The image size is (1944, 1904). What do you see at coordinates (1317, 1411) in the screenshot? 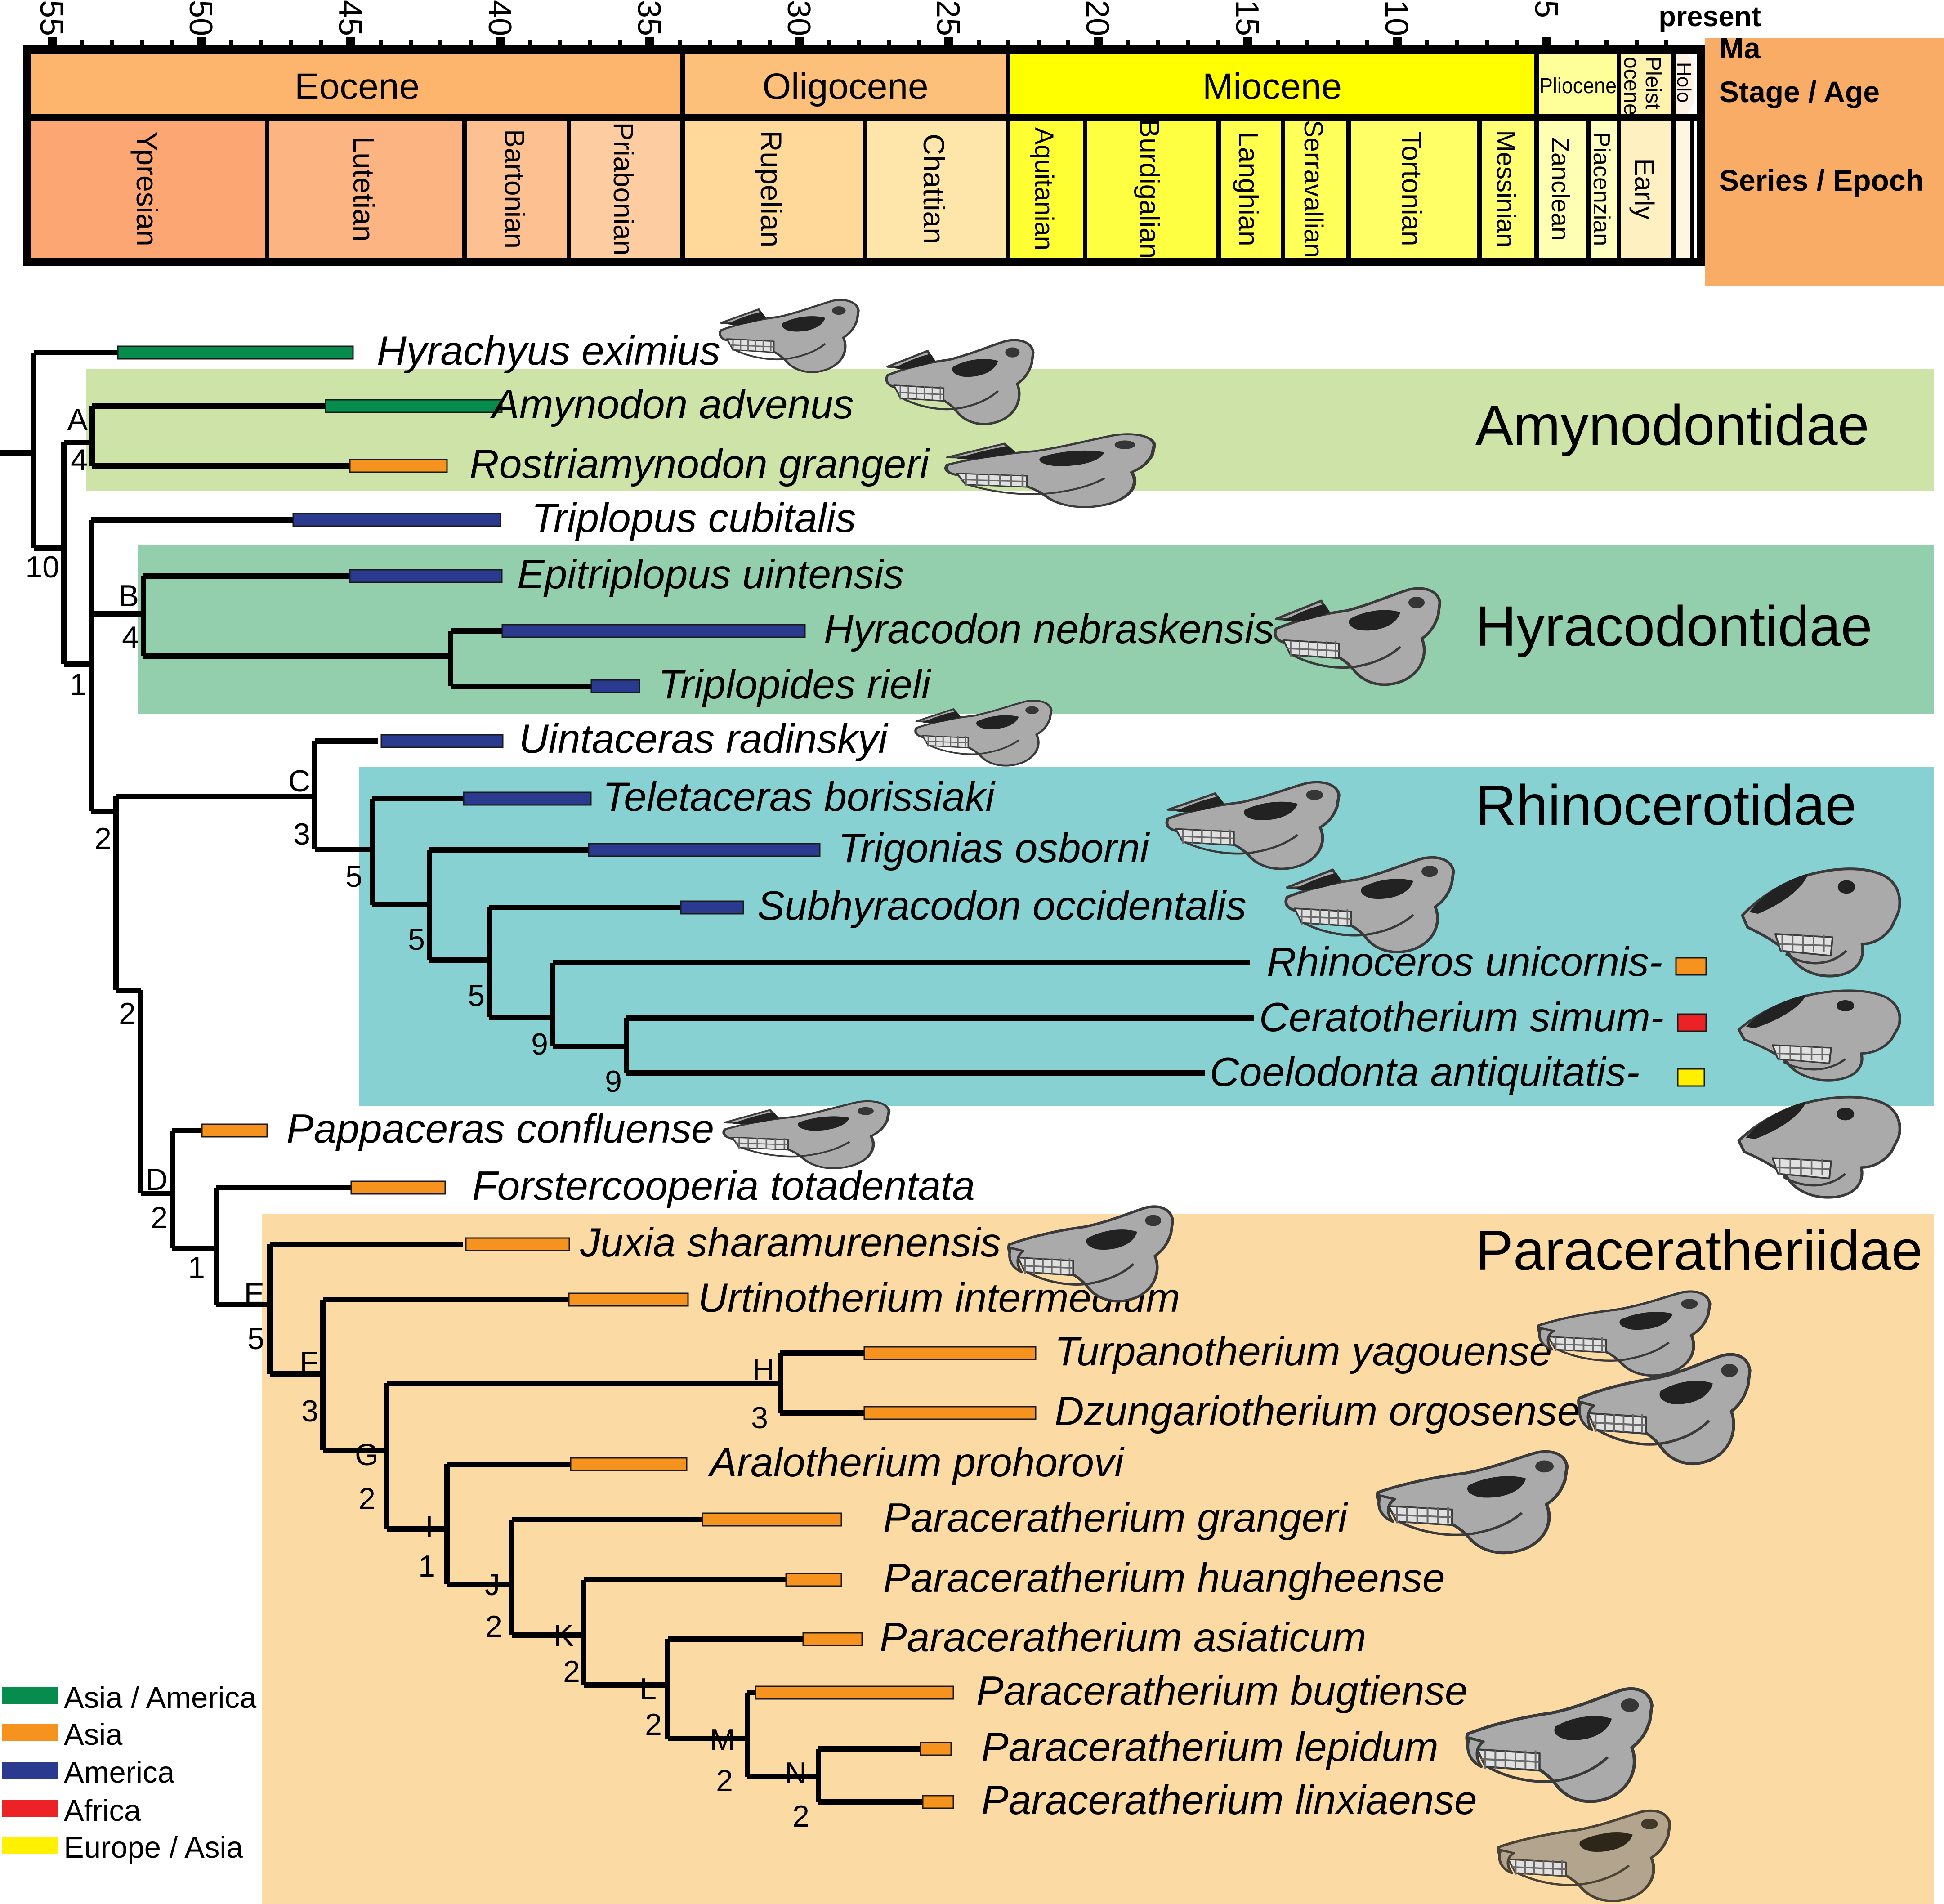
I see `svg-text: Dzungariotherium orgosense` at bounding box center [1317, 1411].